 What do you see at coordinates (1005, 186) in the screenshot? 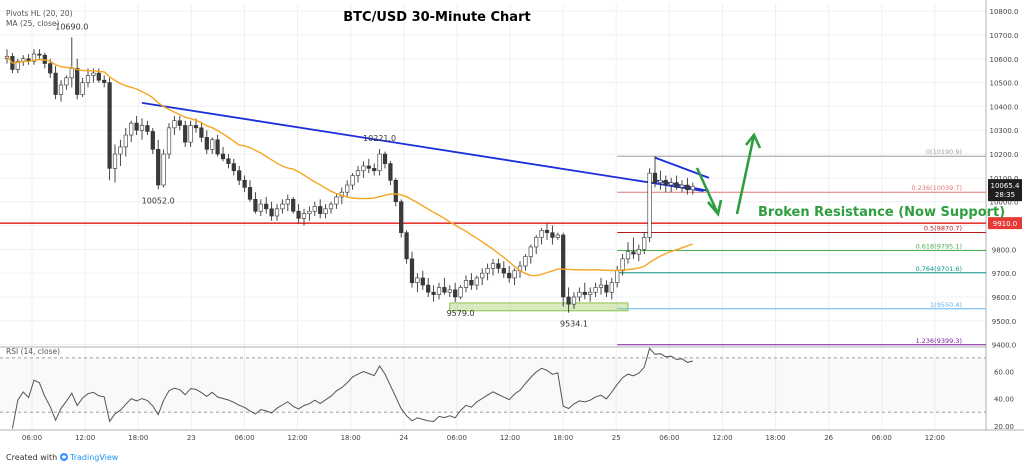
I see `current-price-label: 10065.4` at bounding box center [1005, 186].